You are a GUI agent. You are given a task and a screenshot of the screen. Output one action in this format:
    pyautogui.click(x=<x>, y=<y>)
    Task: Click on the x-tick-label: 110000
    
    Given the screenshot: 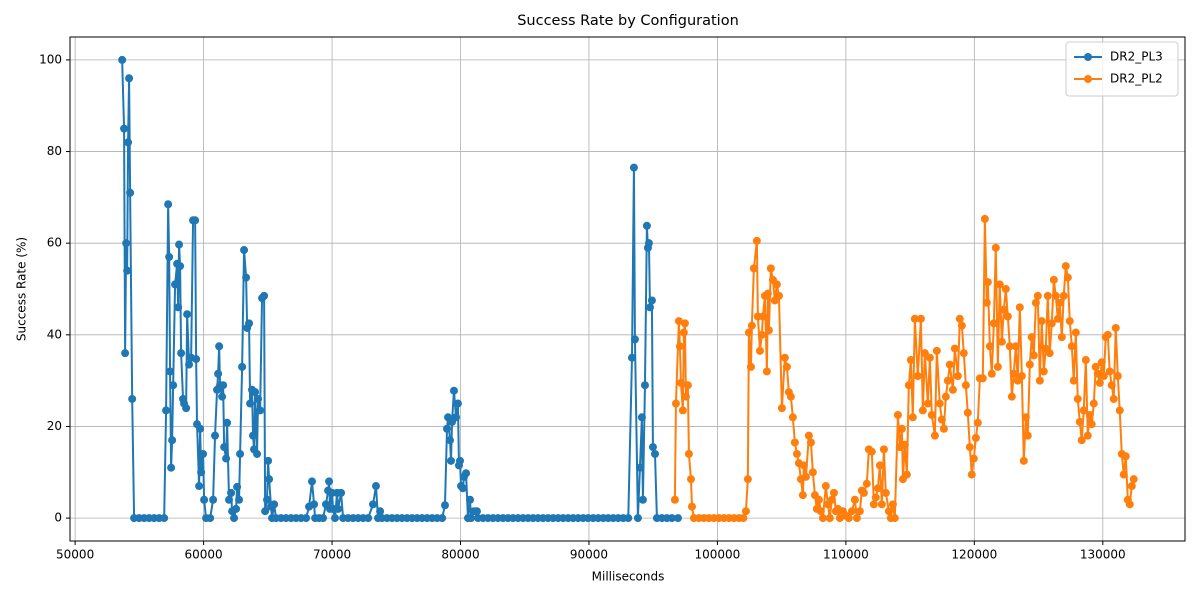 What is the action you would take?
    pyautogui.click(x=846, y=555)
    